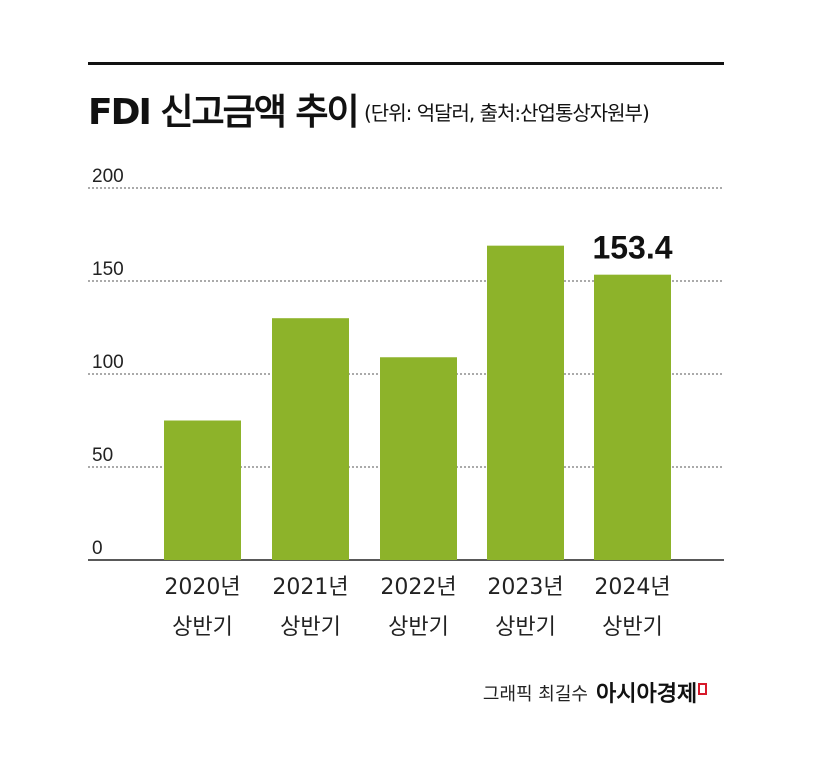  Describe the element at coordinates (525, 587) in the screenshot. I see `x-tick-label-year: 2023년` at that location.